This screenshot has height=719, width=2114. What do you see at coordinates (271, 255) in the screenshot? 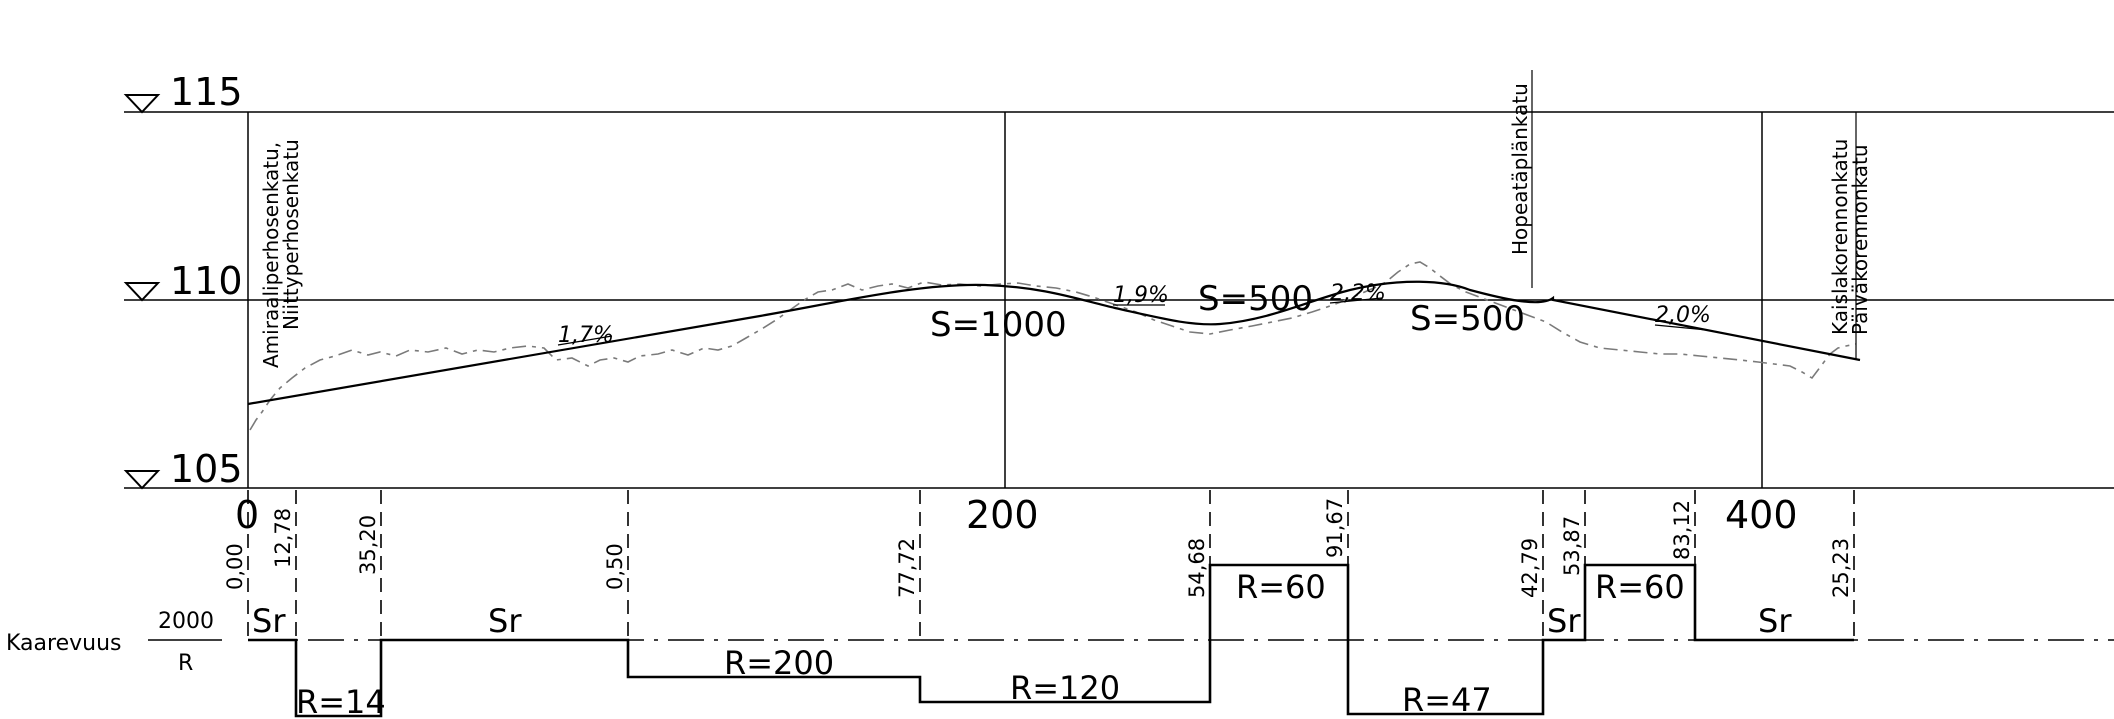
I see `street-label-start-1: Amiraaliperhosenkatu,` at bounding box center [271, 255].